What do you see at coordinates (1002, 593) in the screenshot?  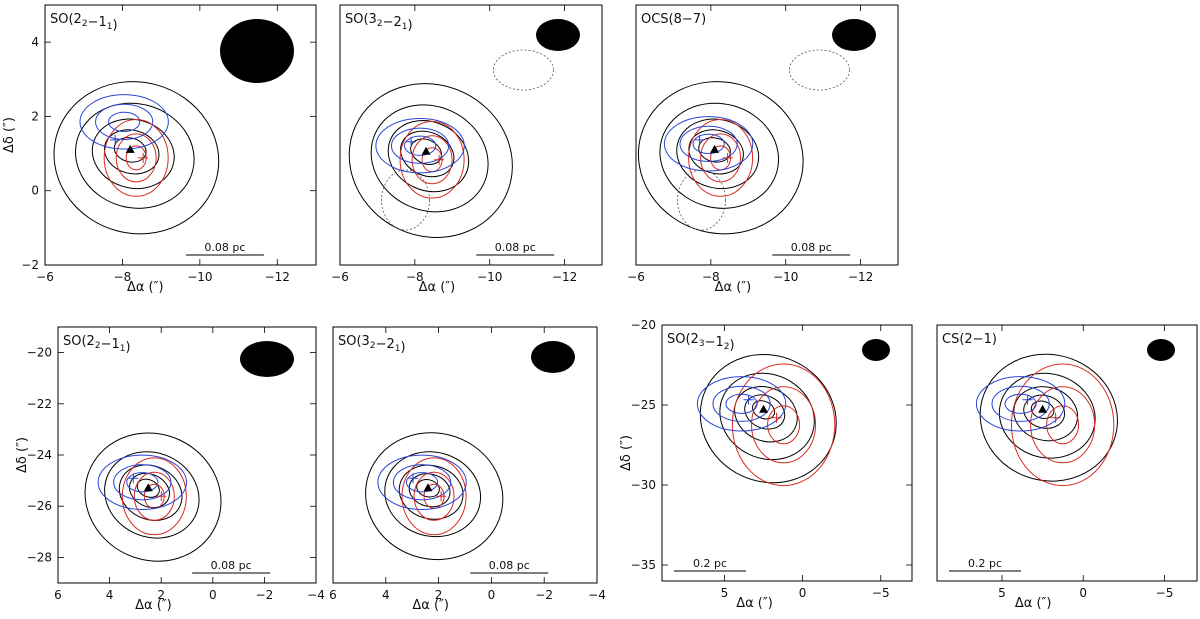 I see `x-tick-label: 5` at bounding box center [1002, 593].